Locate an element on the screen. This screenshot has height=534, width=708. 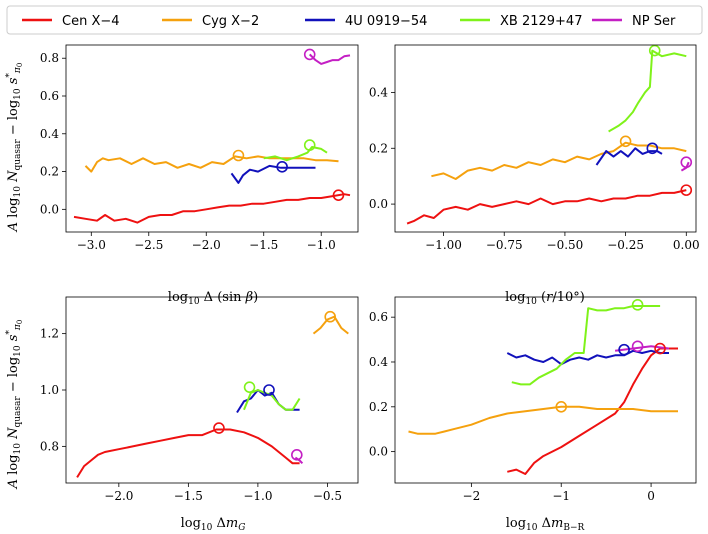
xtick-label-top-left: −1.5 is located at coordinates (263, 245).